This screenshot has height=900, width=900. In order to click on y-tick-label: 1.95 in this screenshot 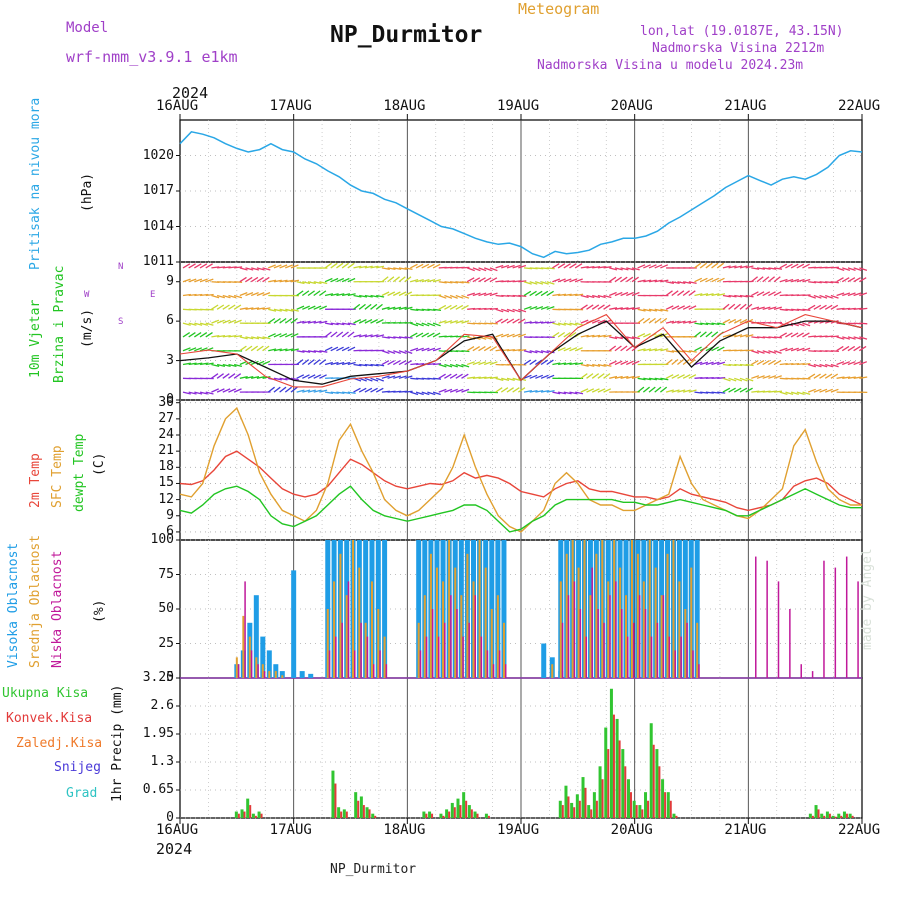, I will do `click(158, 733)`.